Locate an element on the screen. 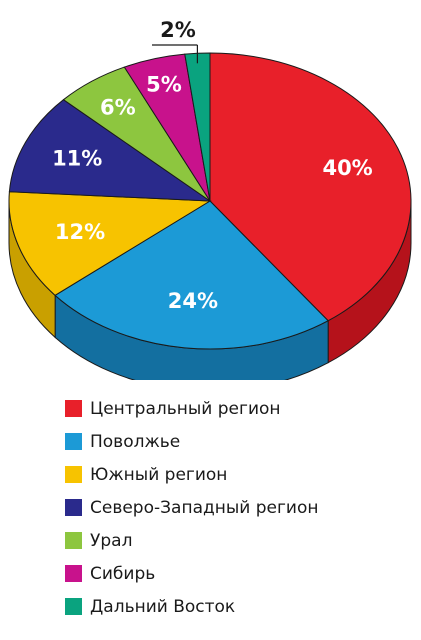 The image size is (421, 640). legend-item: Южный регион is located at coordinates (191, 474).